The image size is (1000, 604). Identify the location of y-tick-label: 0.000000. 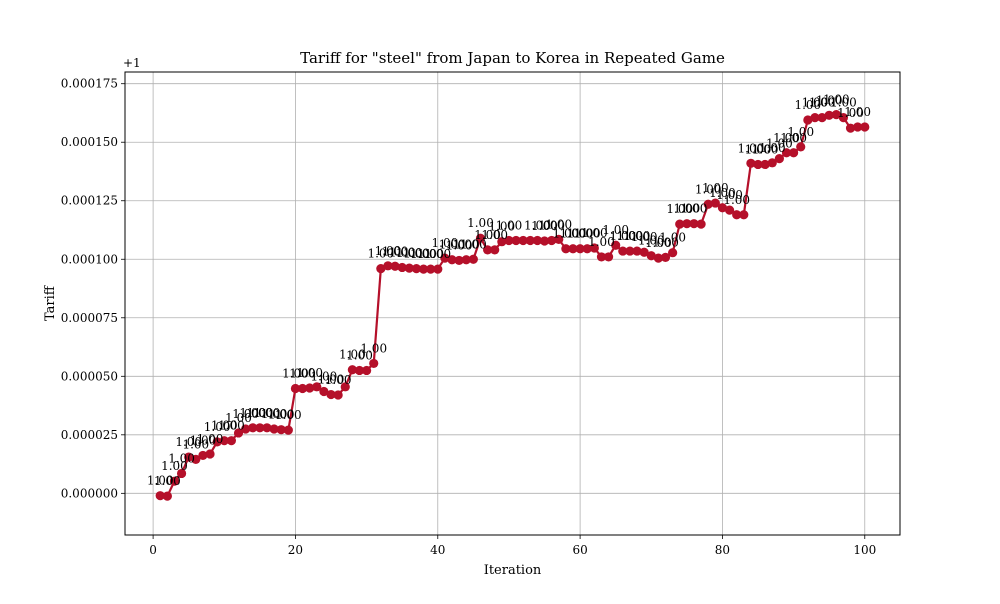
(89, 493).